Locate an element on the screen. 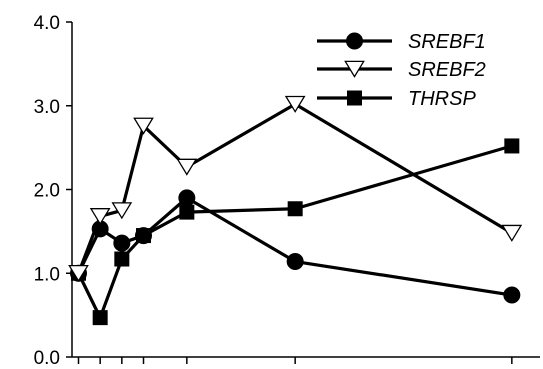  legend-entry-srebf2: SREBF2 is located at coordinates (401, 70).